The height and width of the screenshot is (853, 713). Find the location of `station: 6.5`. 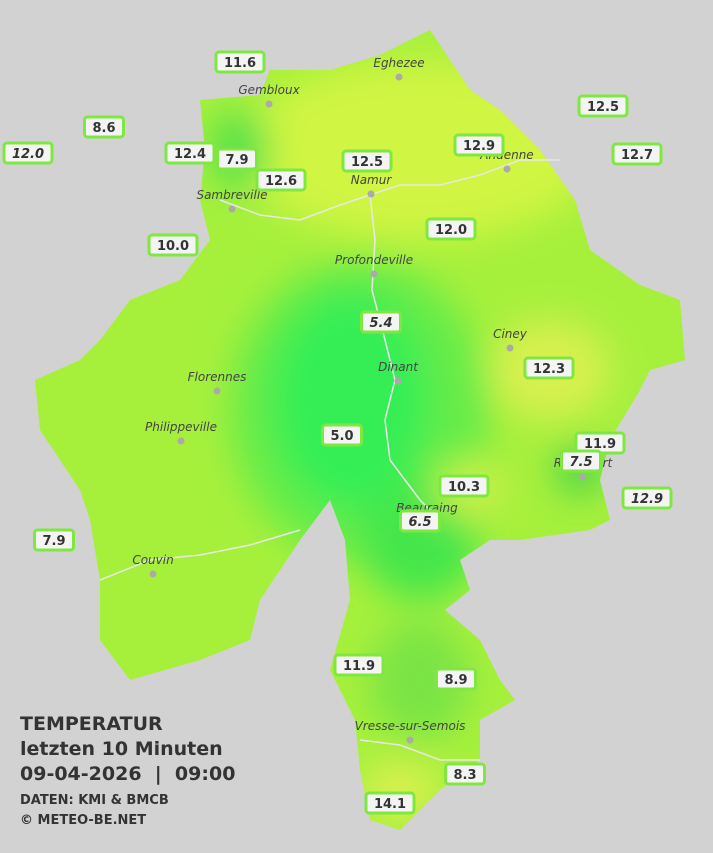

station: 6.5 is located at coordinates (420, 521).